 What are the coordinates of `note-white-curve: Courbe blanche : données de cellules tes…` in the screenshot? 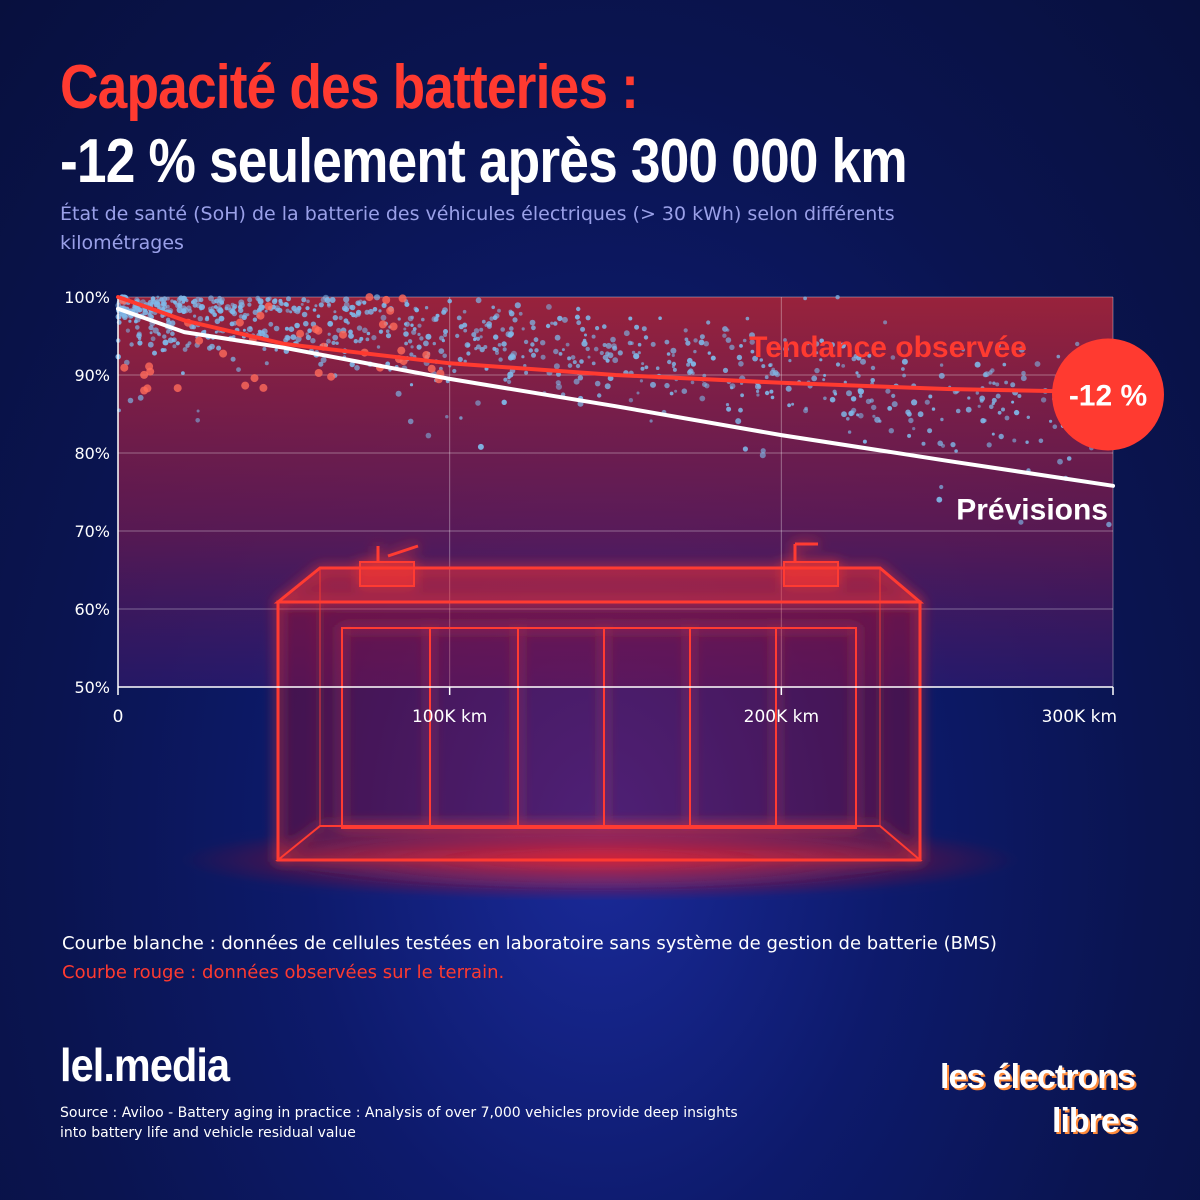 It's located at (529, 943).